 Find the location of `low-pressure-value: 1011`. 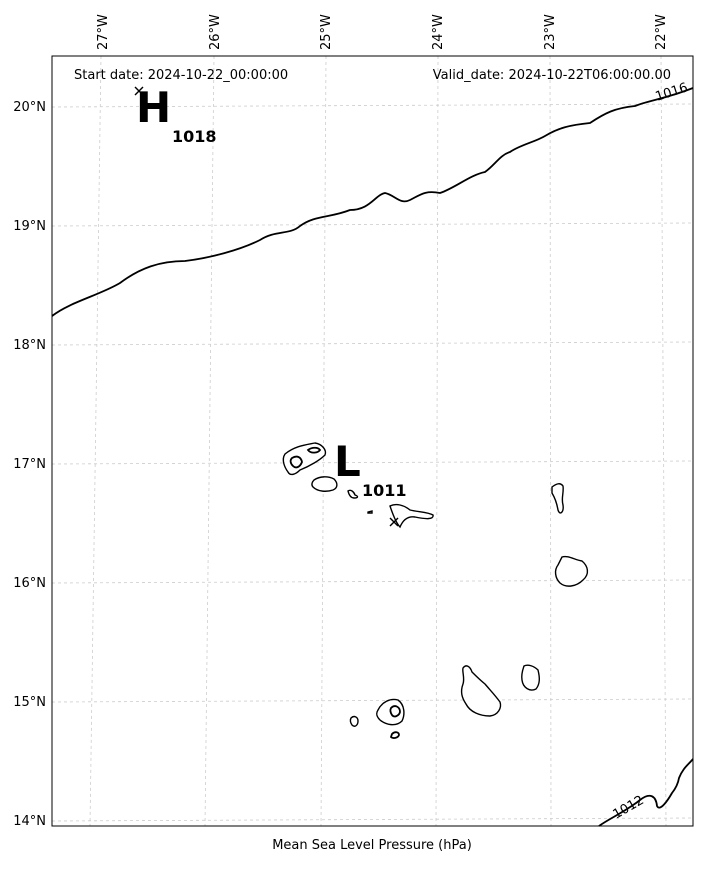

low-pressure-value: 1011 is located at coordinates (384, 490).